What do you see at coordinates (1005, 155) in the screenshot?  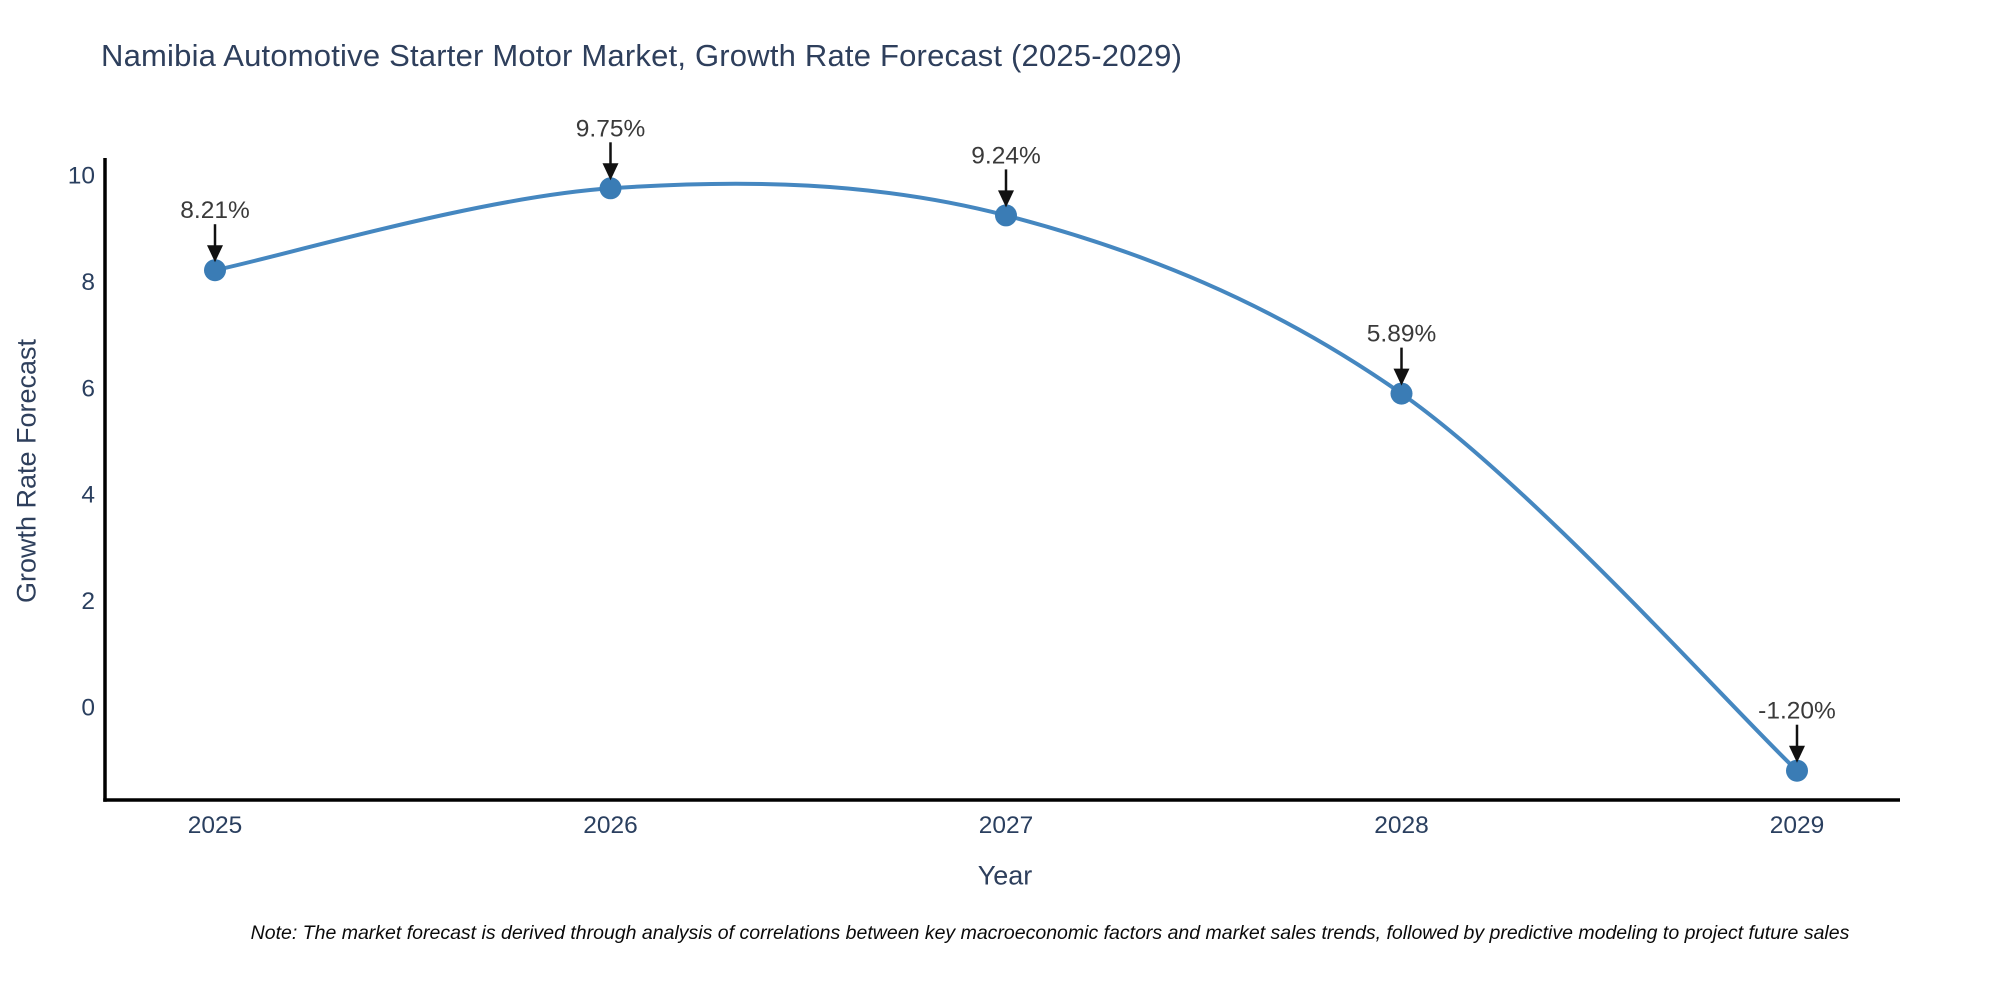 I see `annotation-label-2027: 9.24%` at bounding box center [1005, 155].